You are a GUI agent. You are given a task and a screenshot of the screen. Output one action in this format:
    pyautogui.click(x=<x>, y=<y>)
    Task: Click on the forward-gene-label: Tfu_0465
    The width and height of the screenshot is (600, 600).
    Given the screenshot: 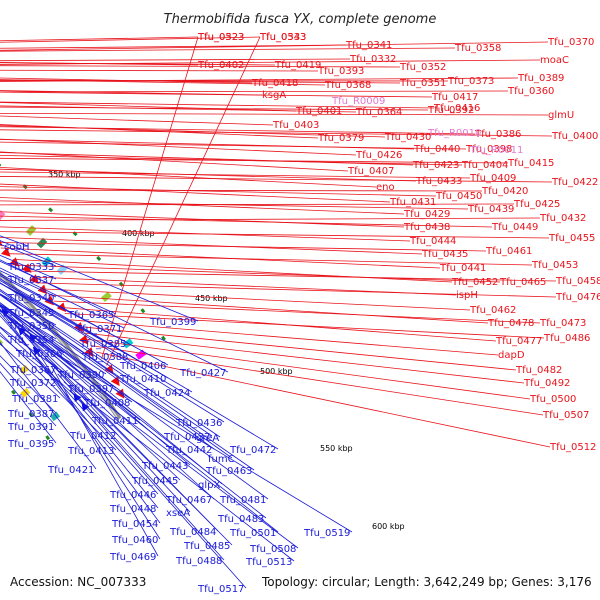 What is the action you would take?
    pyautogui.click(x=522, y=282)
    